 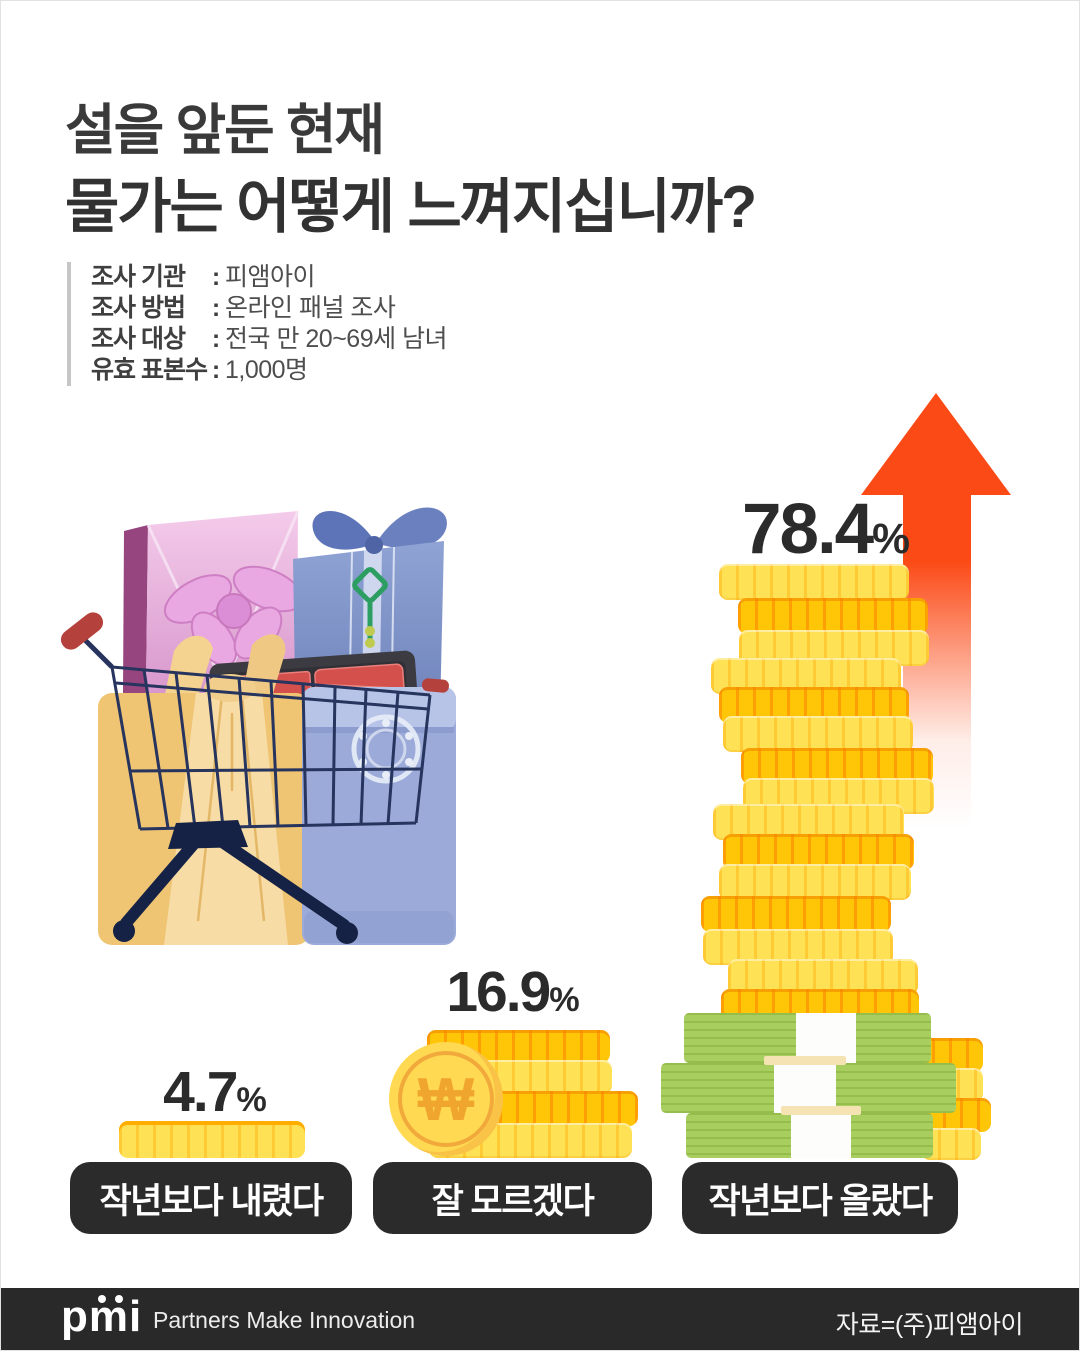 I want to click on value-digits: 16.9, so click(x=498, y=992).